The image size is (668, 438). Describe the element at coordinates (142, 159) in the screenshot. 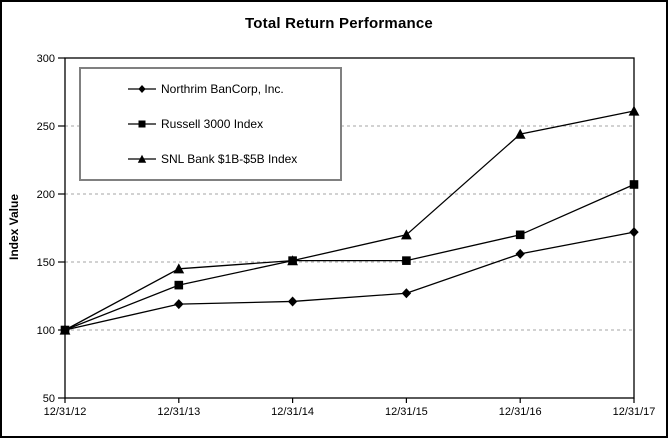

I see `legend-marker-triangle` at that location.